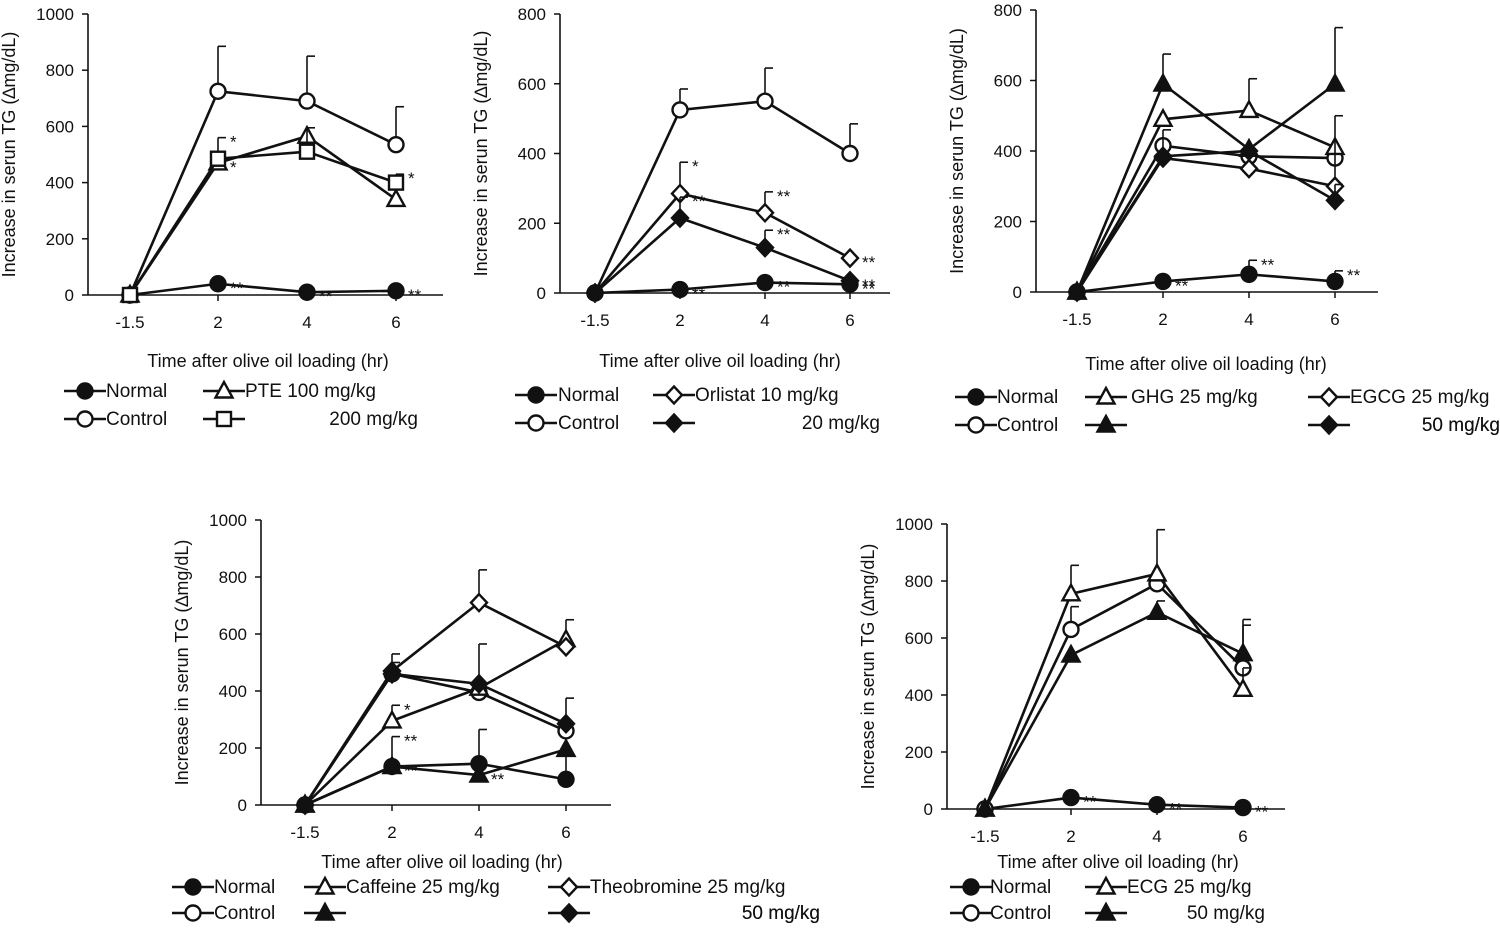  What do you see at coordinates (136, 391) in the screenshot?
I see `legend-label: Normal` at bounding box center [136, 391].